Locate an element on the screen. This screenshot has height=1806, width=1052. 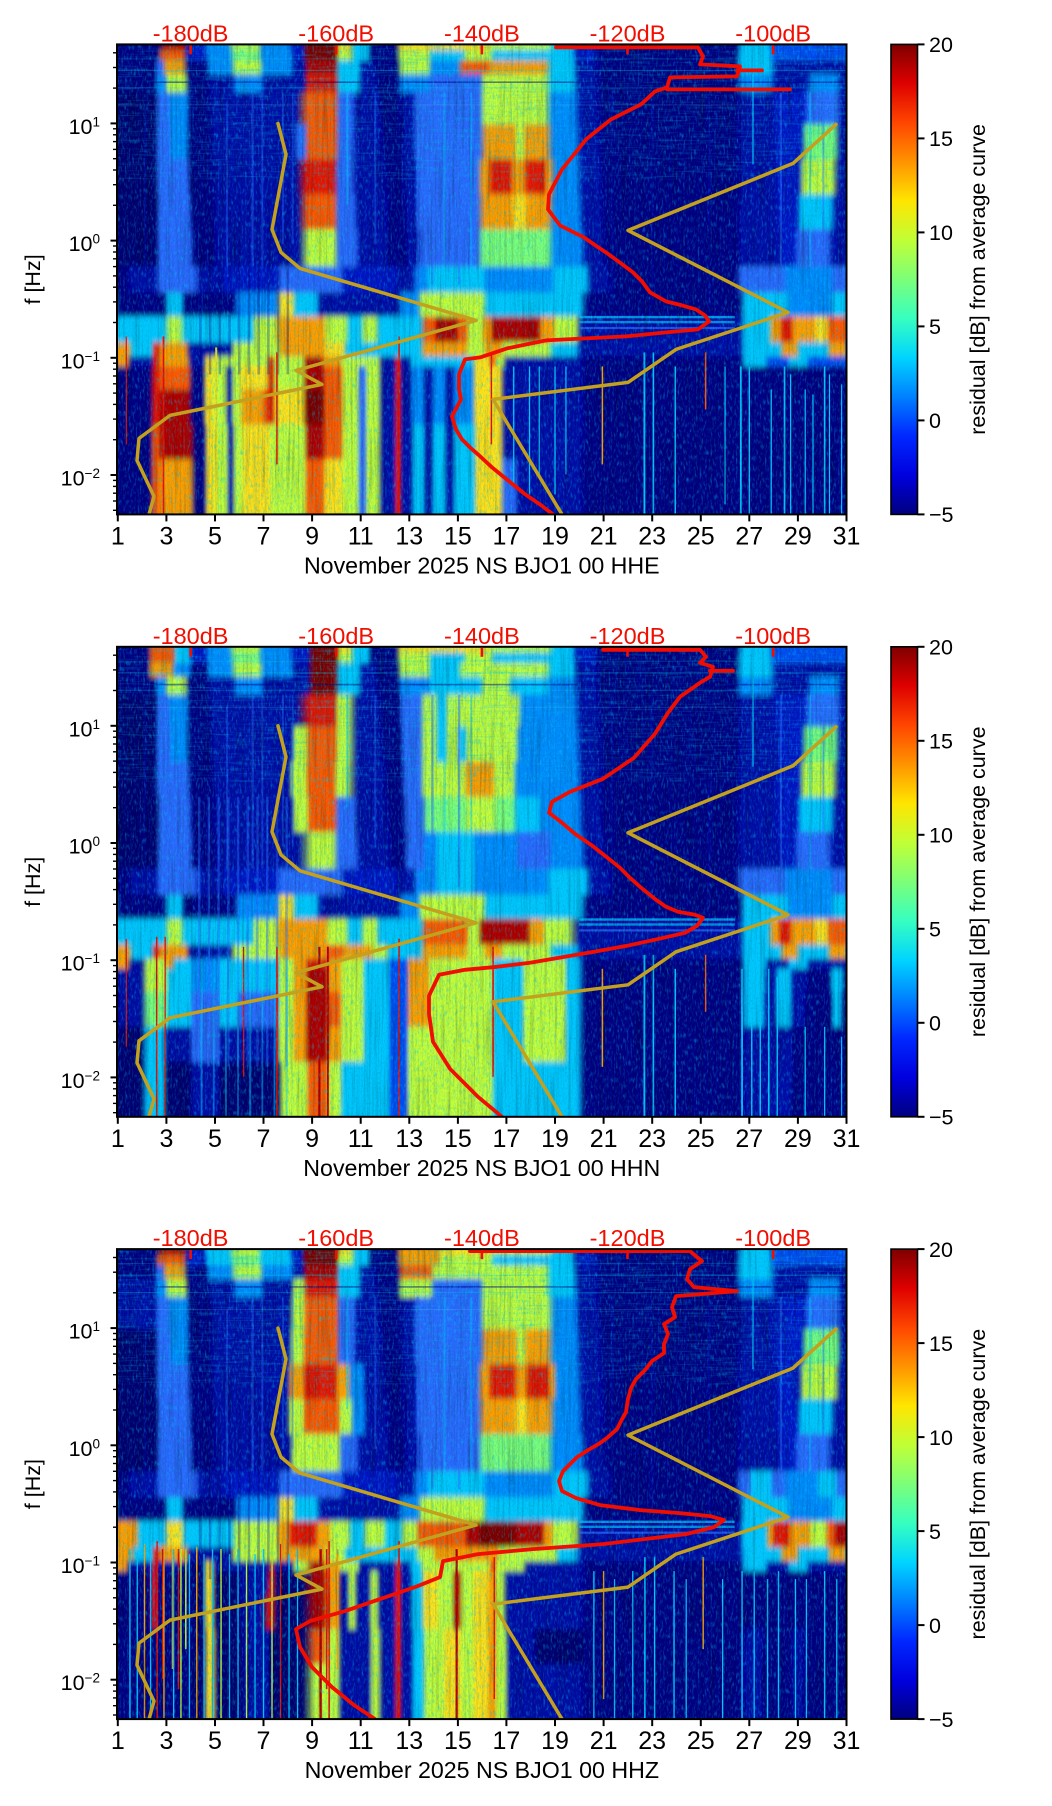
svg-text: November 2025 NS BJO1 00 HHN is located at coordinates (481, 1168).